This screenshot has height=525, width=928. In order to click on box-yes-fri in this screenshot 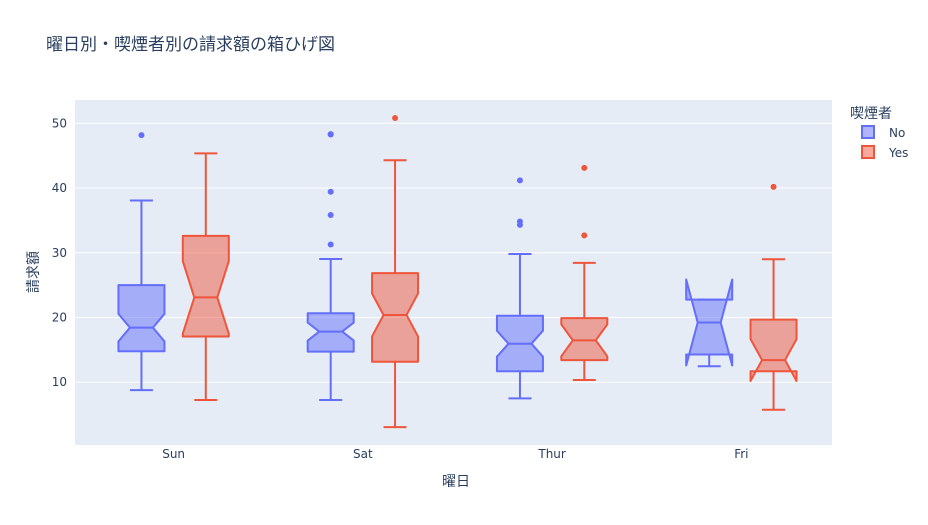, I will do `click(773, 297)`.